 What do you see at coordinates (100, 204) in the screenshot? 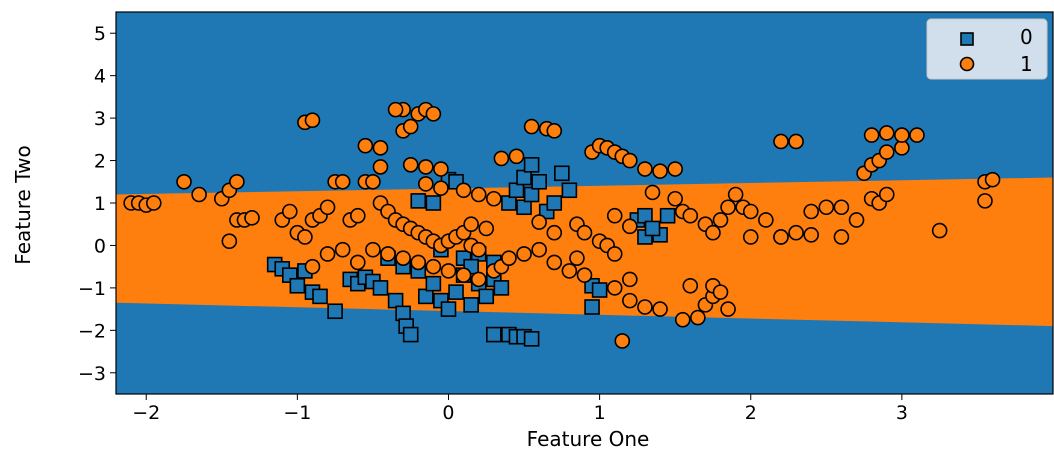
I see `y-tick-label: 1` at bounding box center [100, 204].